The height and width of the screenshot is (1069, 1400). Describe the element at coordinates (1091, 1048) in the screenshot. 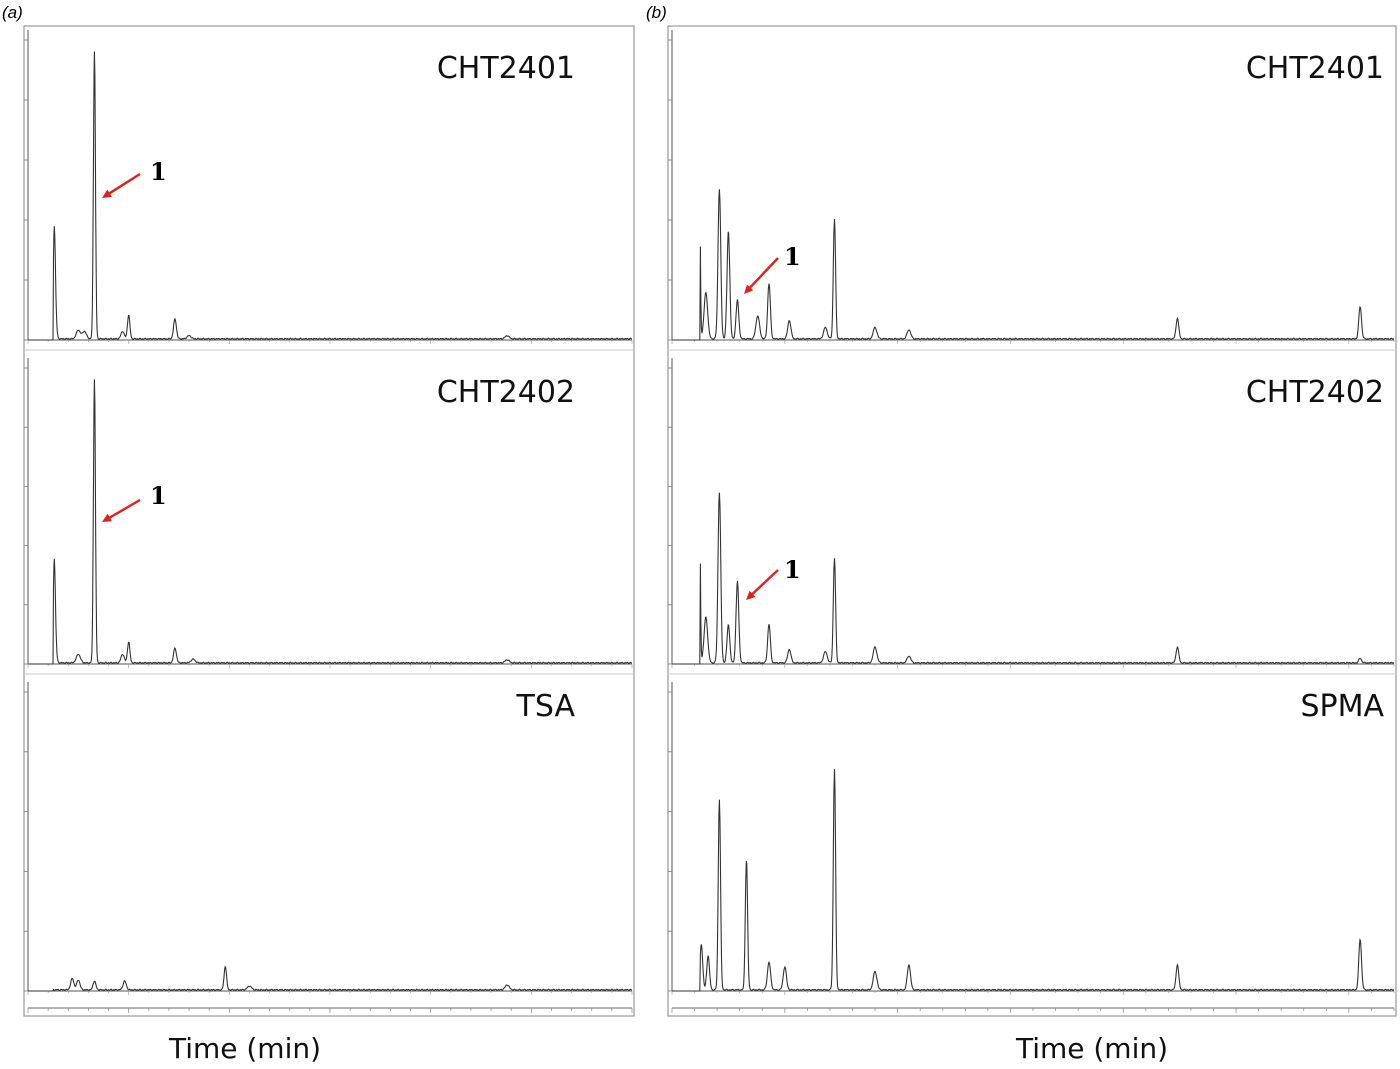

I see `panel-b-x-axis-label: Time (min)` at that location.